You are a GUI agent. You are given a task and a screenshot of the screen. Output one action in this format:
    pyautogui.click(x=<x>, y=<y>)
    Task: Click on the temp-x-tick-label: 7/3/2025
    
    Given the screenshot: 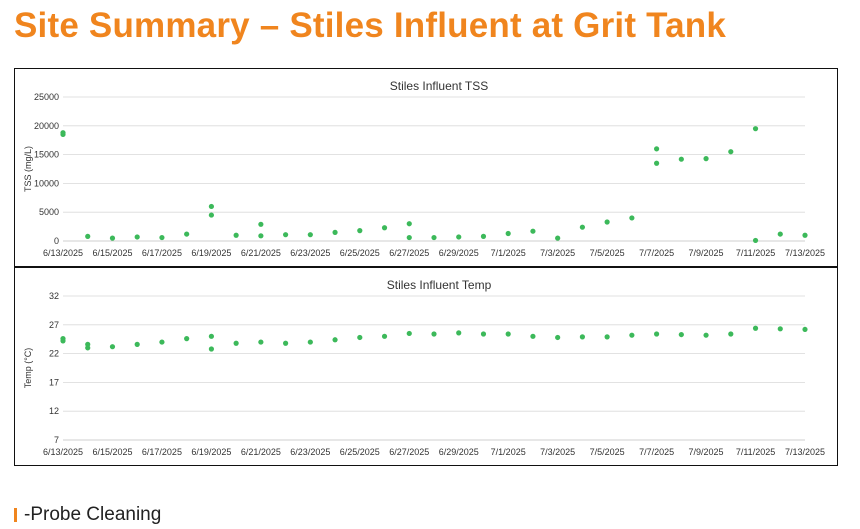 What is the action you would take?
    pyautogui.click(x=557, y=452)
    